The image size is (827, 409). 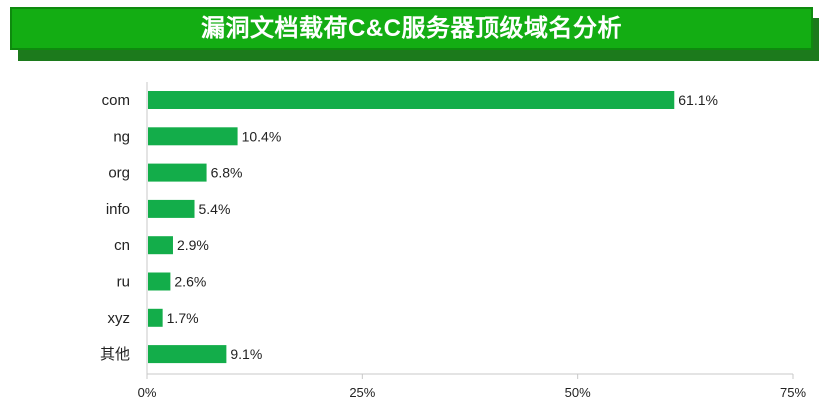 What do you see at coordinates (116, 100) in the screenshot?
I see `category-label: com` at bounding box center [116, 100].